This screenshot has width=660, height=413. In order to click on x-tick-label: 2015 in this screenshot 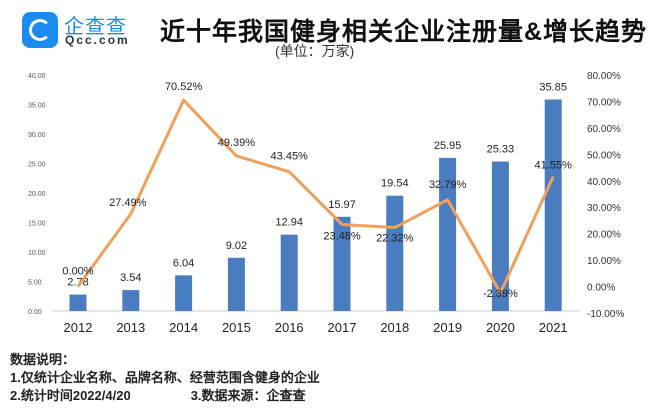, I will do `click(236, 327)`.